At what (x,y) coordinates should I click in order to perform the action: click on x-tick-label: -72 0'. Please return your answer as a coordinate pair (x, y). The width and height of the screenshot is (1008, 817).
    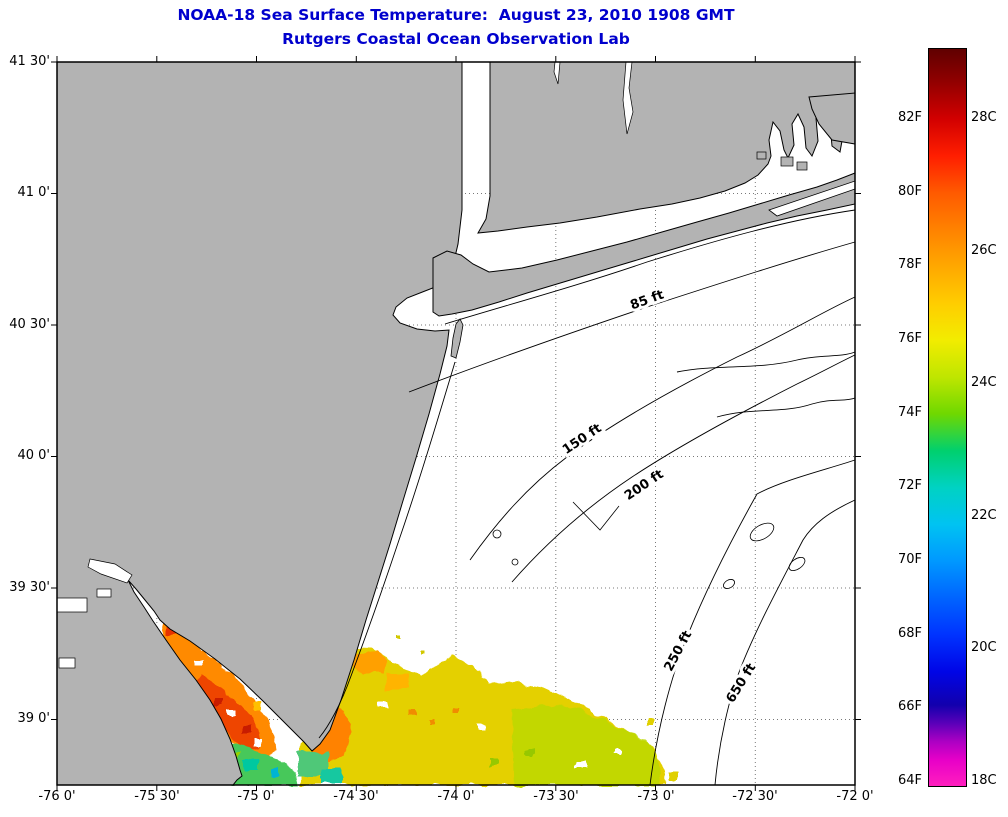
    Looking at the image, I should click on (855, 796).